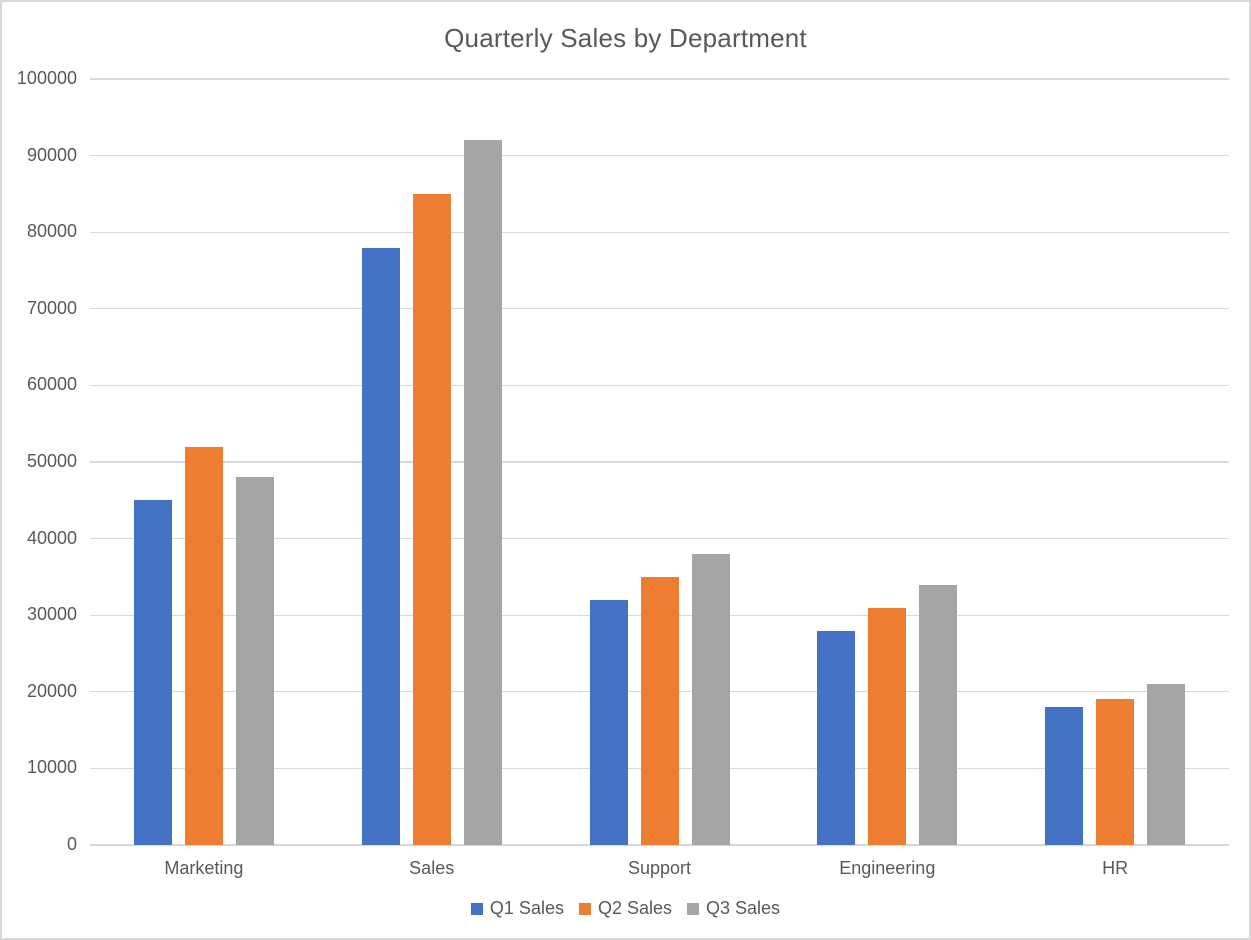 This screenshot has width=1251, height=940. I want to click on y-axis-tick-label: 60000, so click(51, 384).